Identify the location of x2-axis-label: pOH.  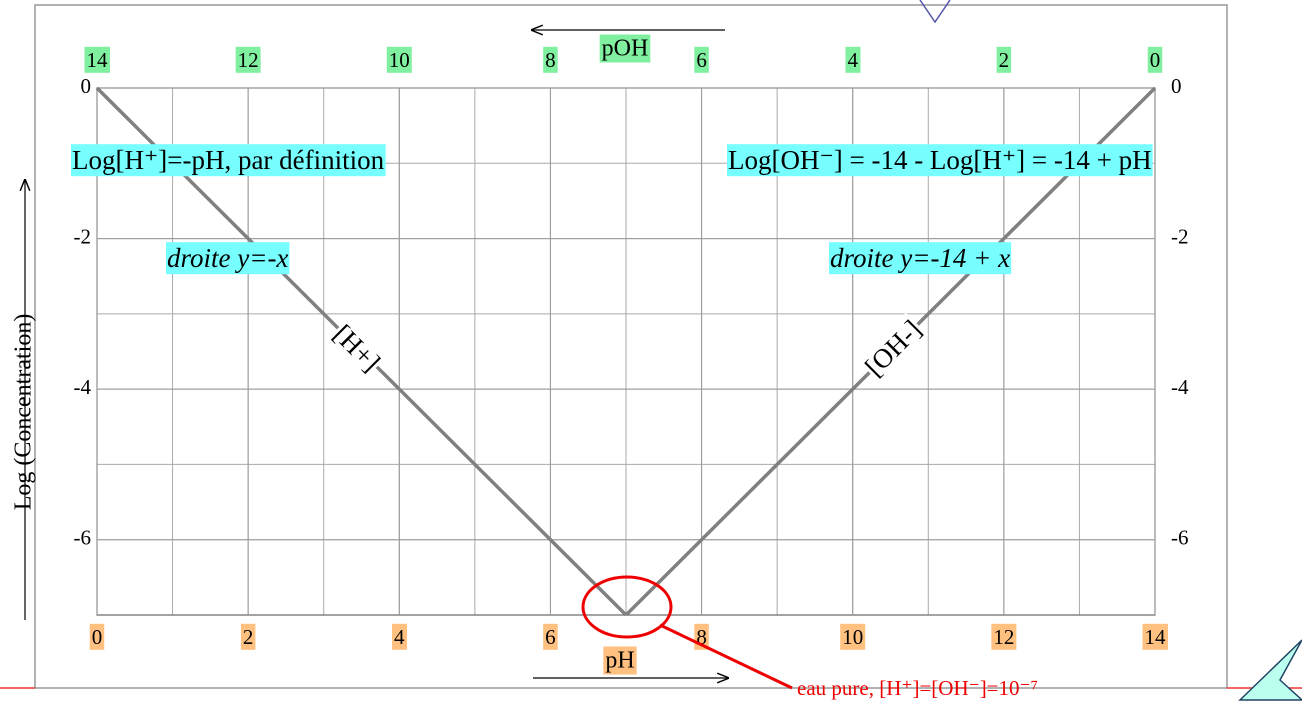
(625, 49).